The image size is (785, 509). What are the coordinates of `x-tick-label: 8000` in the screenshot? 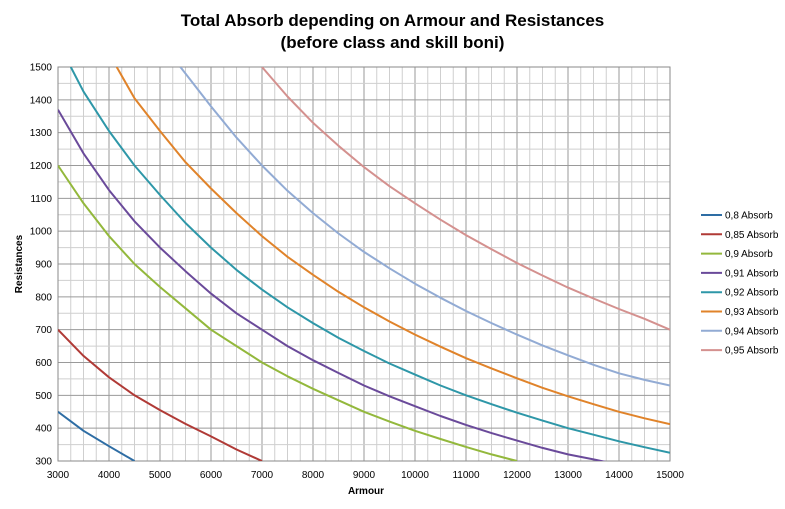 It's located at (313, 475).